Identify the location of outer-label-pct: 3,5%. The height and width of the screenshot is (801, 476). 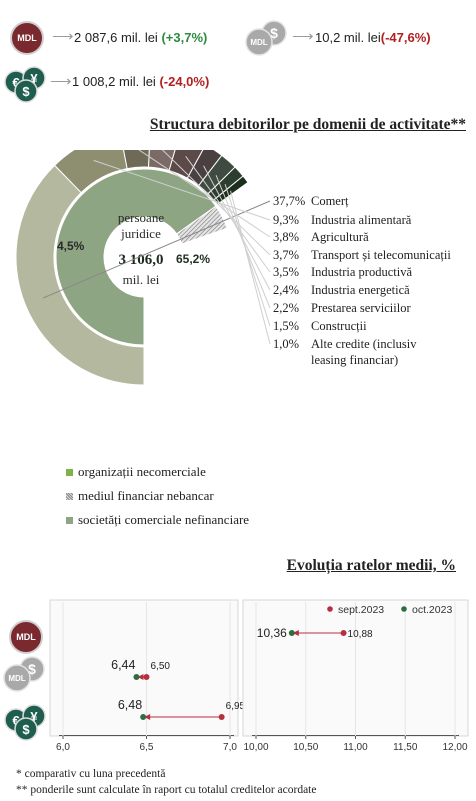
(286, 272).